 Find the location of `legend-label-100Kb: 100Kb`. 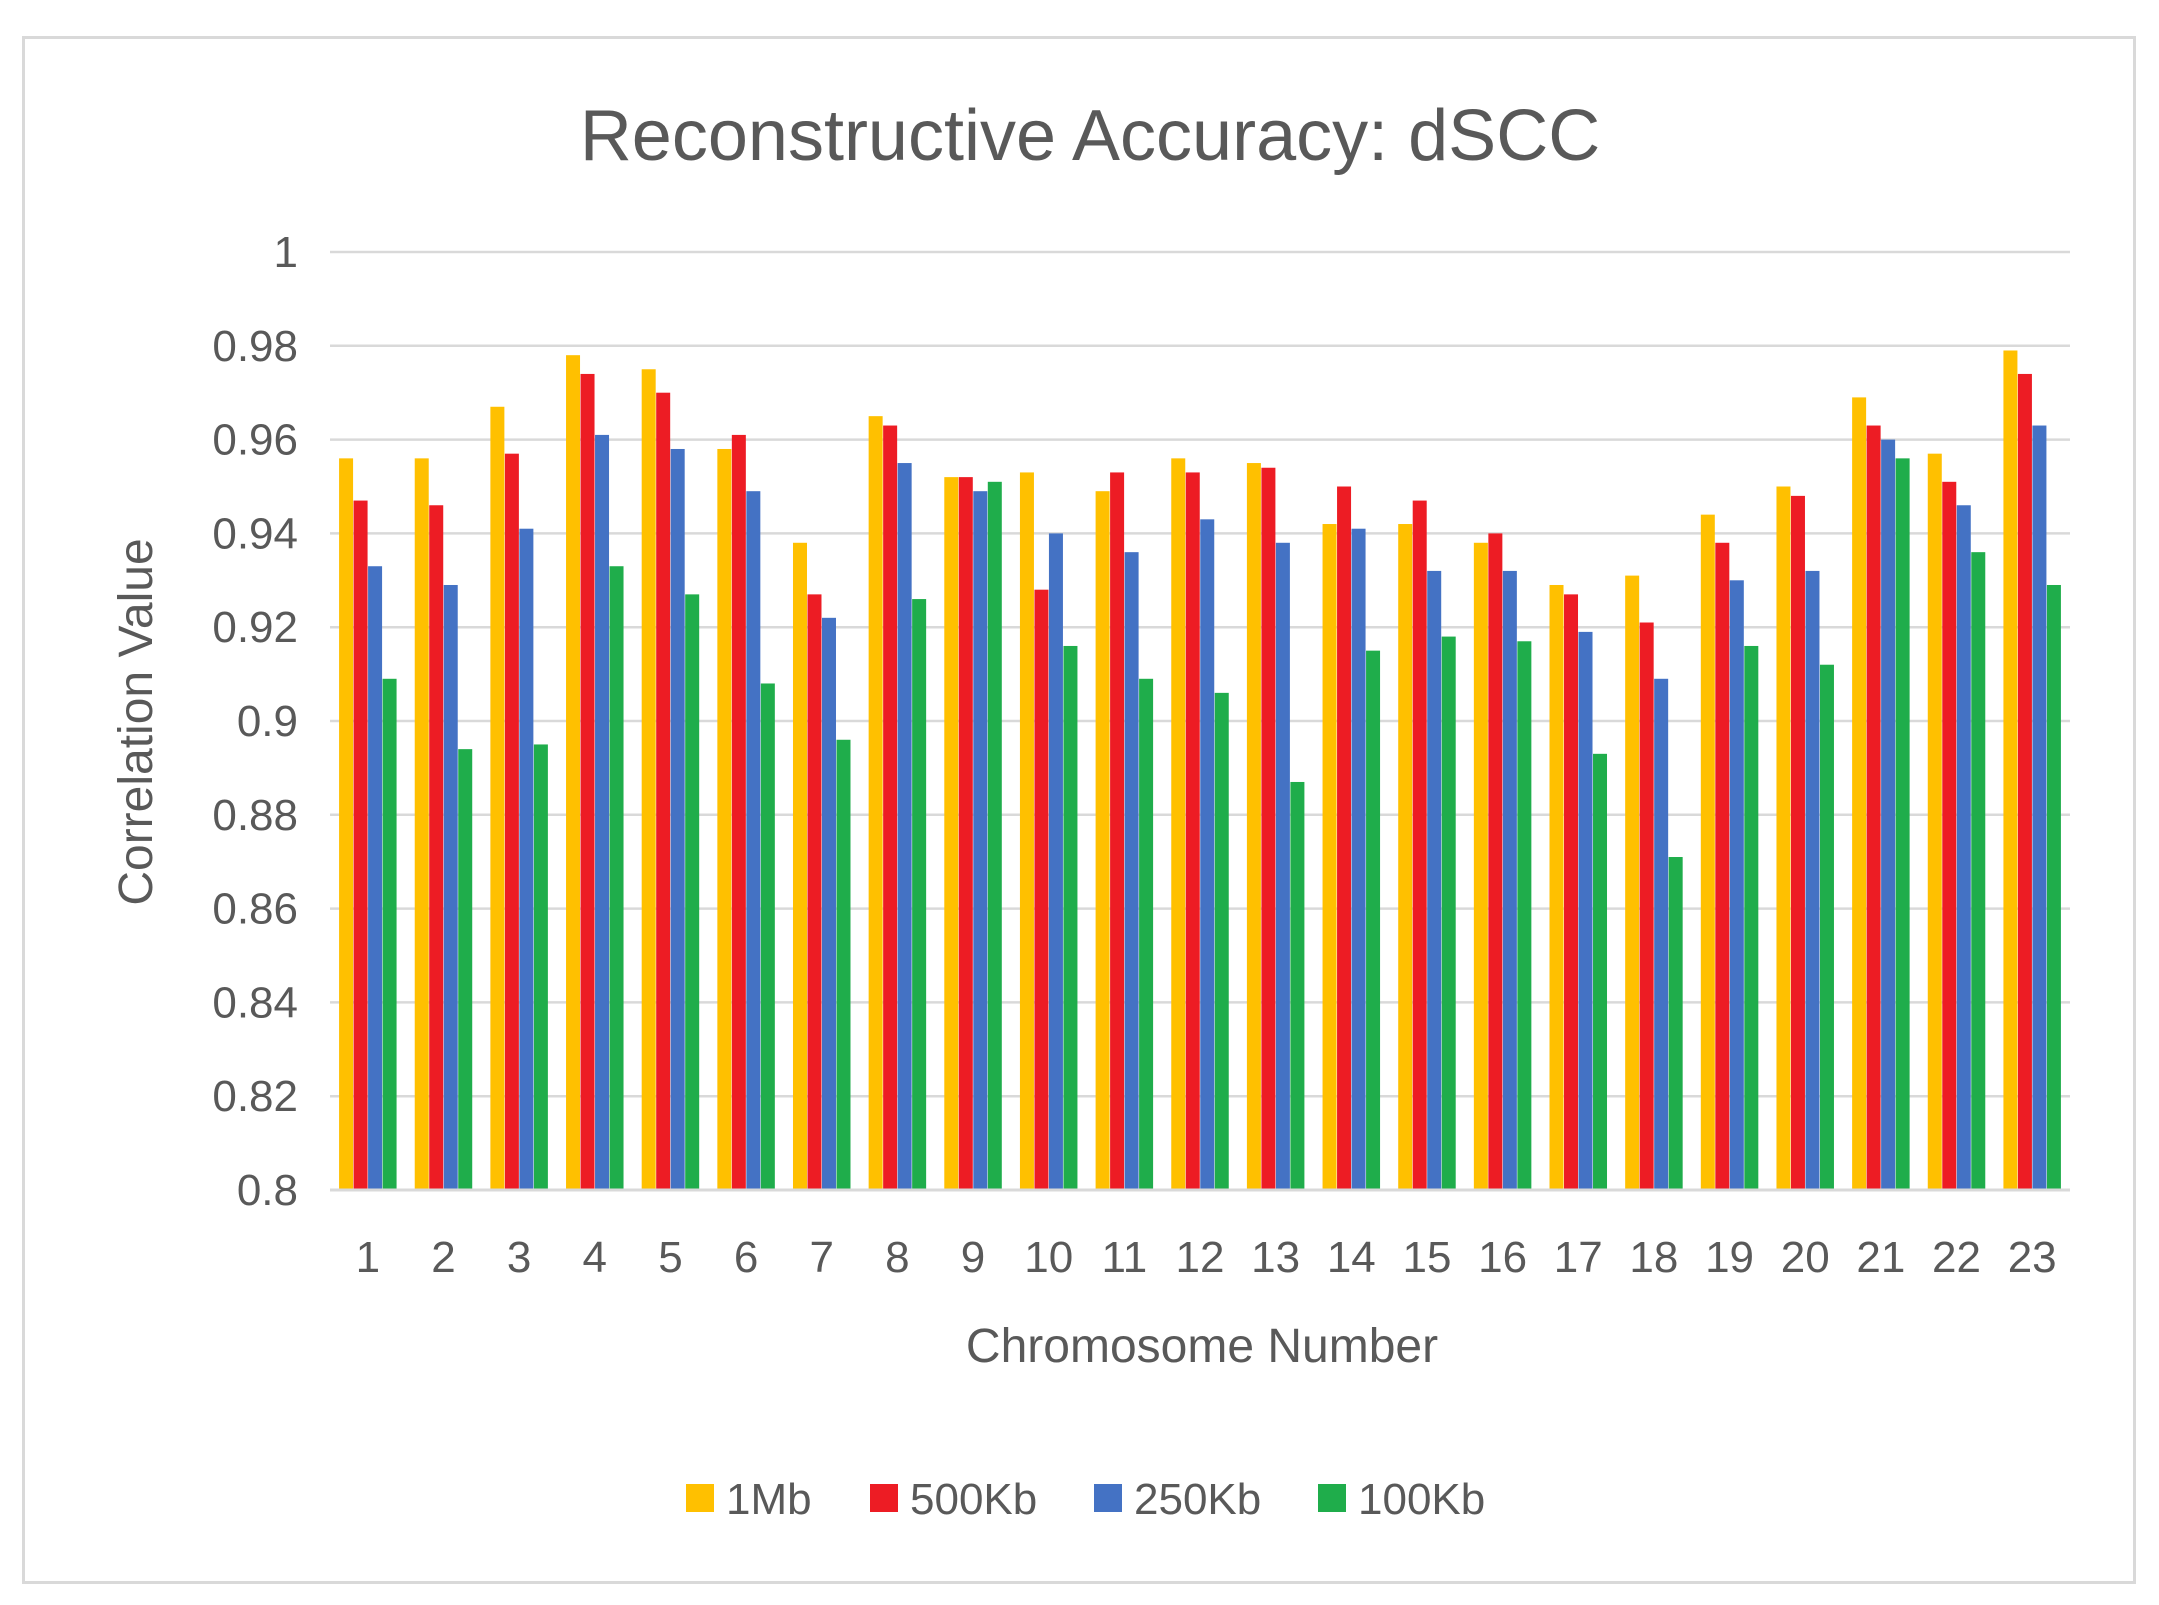

legend-label-100Kb: 100Kb is located at coordinates (1421, 1499).